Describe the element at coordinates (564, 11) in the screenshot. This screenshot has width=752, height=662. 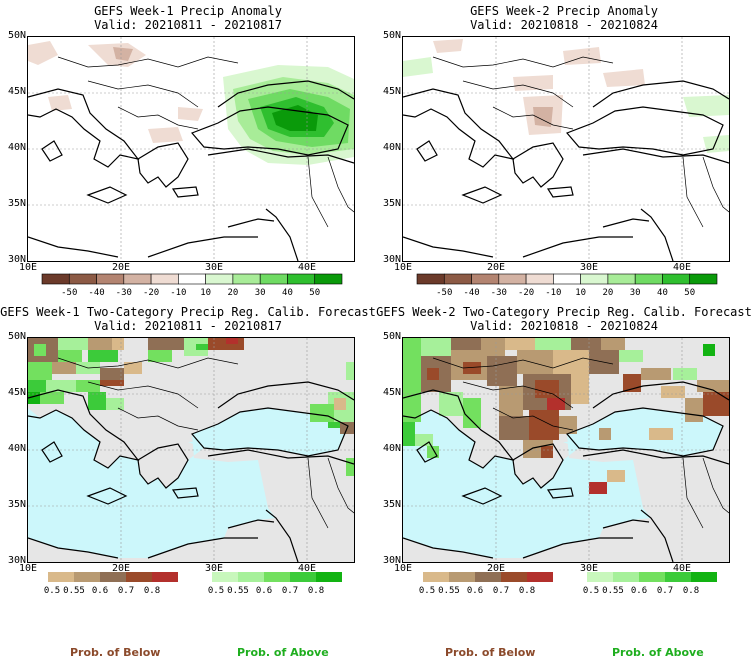
I see `panel2-title: GEFS Week-2 Precip Anomaly` at that location.